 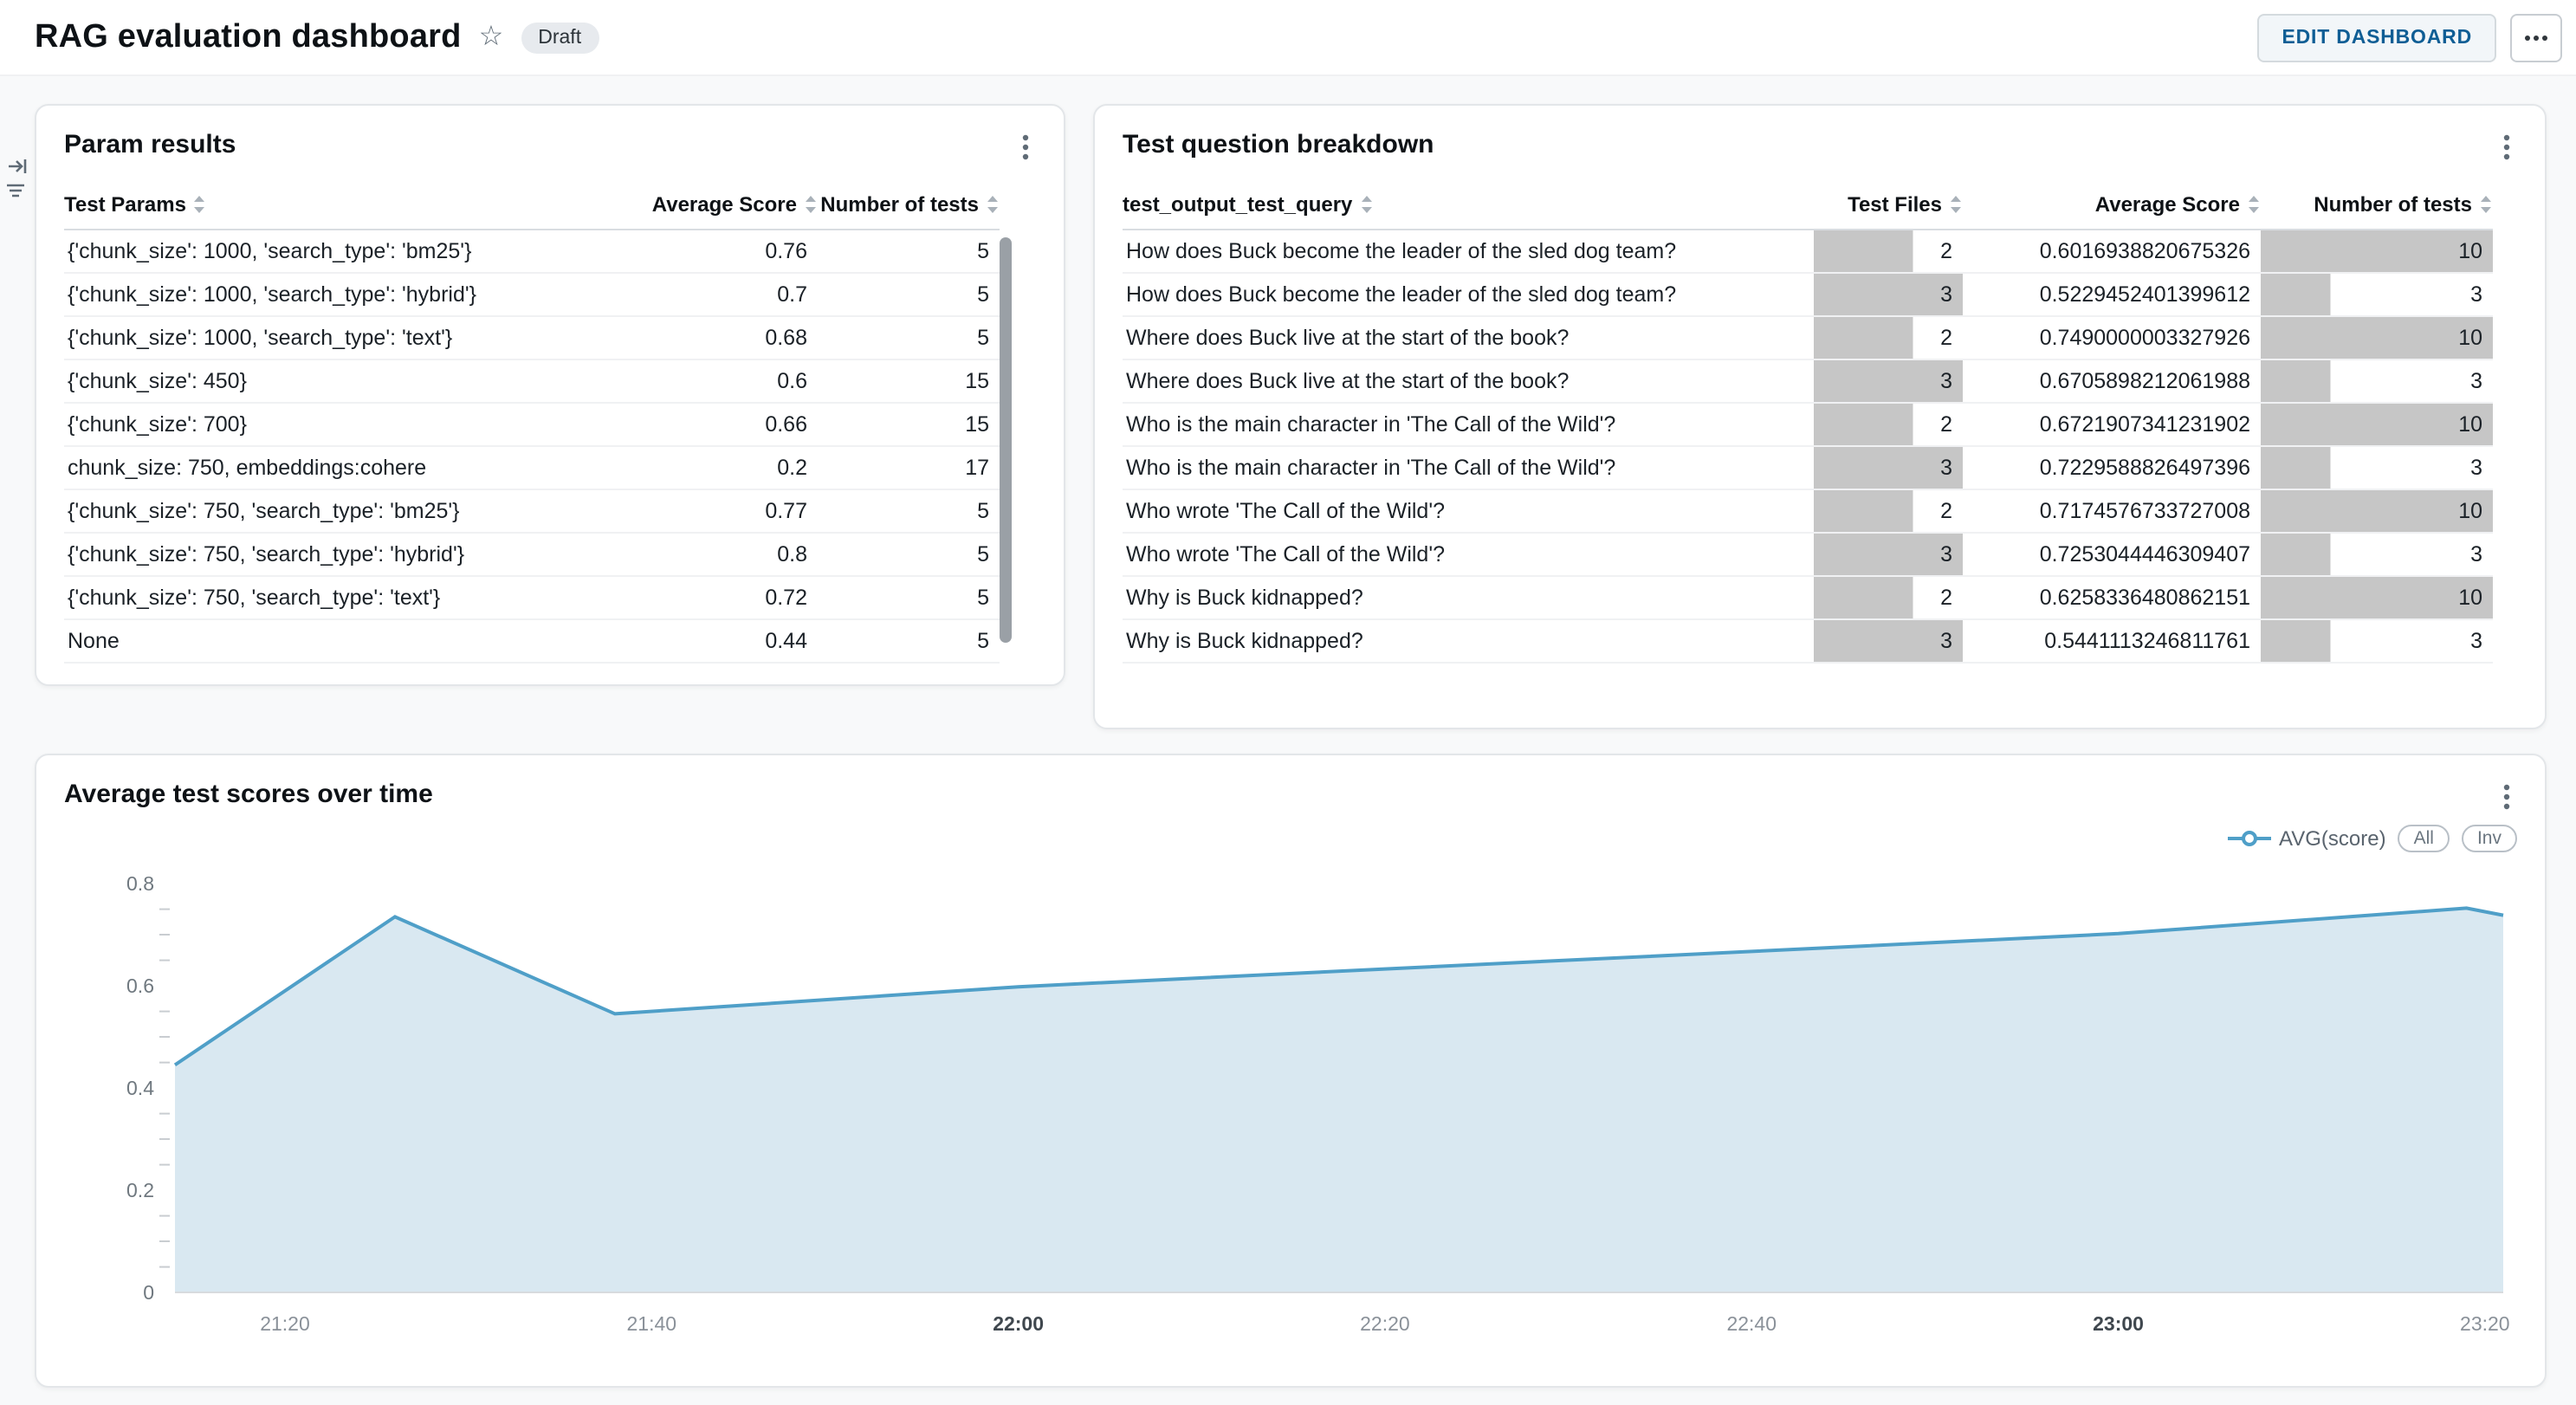 What do you see at coordinates (15, 190) in the screenshot?
I see `filters-button` at bounding box center [15, 190].